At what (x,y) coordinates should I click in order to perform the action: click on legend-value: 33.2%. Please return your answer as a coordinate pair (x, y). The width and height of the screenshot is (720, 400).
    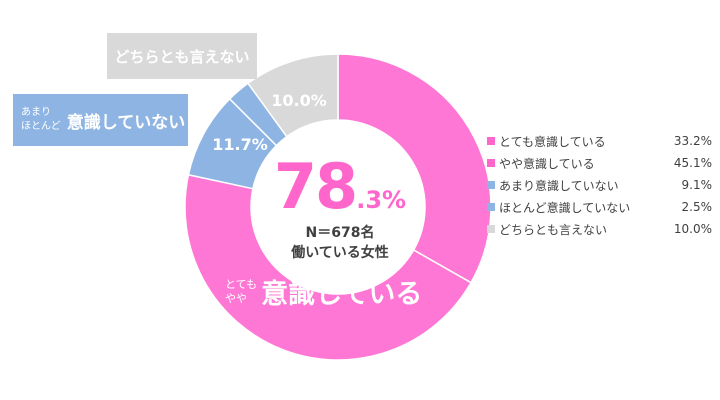
    Looking at the image, I should click on (692, 141).